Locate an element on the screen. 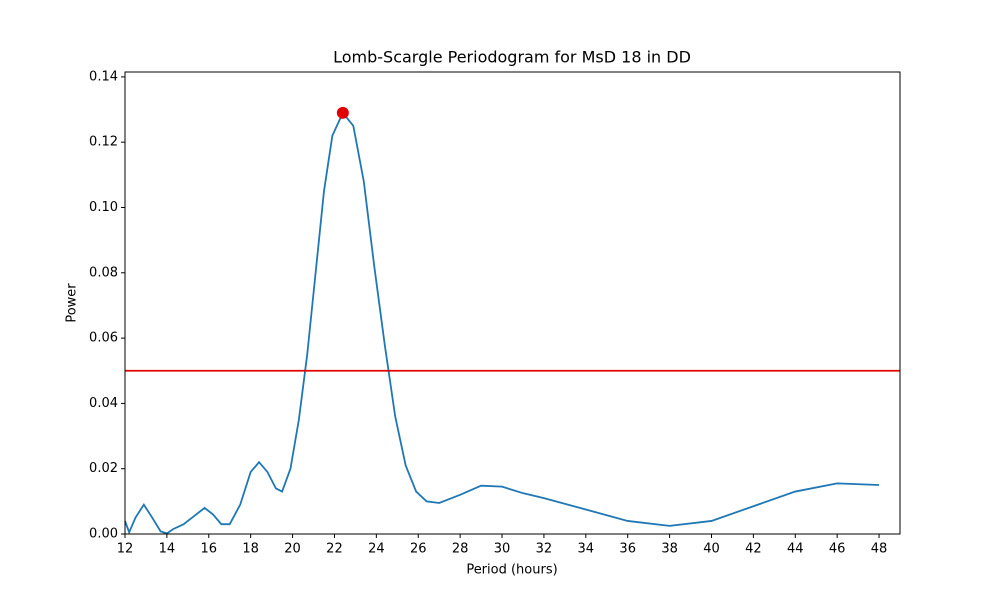 The width and height of the screenshot is (1000, 604). x-tick-label: 16 is located at coordinates (209, 549).